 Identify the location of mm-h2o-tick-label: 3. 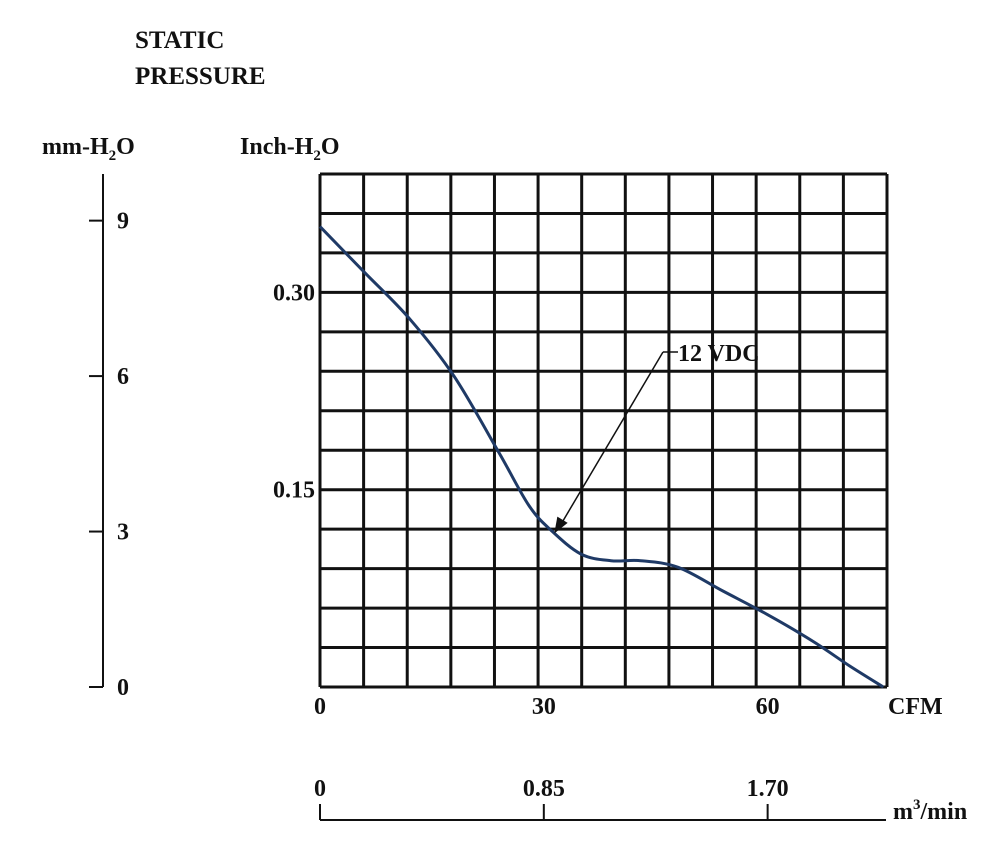
(123, 533).